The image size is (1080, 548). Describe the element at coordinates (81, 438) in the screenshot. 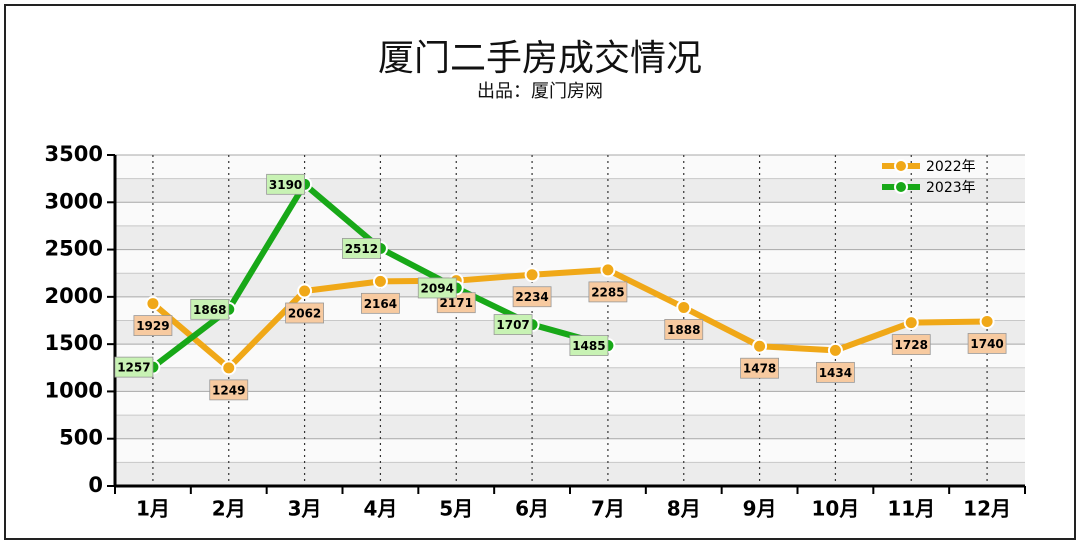

I see `y-tick-label: 500` at that location.